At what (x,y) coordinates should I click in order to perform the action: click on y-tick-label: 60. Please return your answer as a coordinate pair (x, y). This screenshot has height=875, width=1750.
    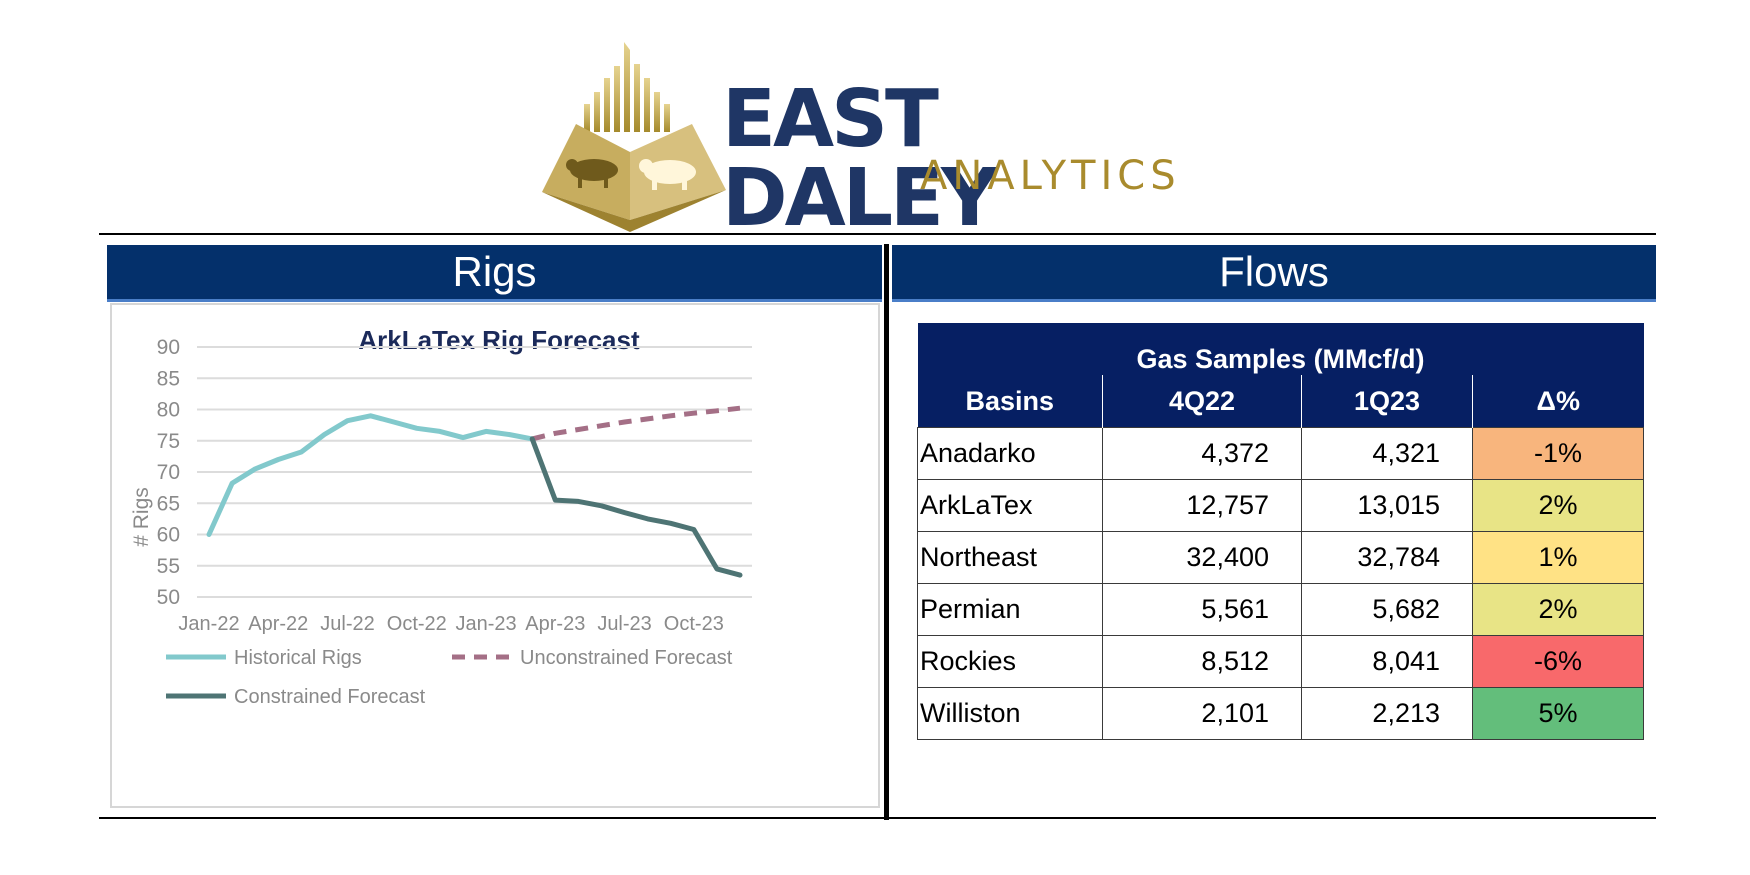
    Looking at the image, I should click on (168, 535).